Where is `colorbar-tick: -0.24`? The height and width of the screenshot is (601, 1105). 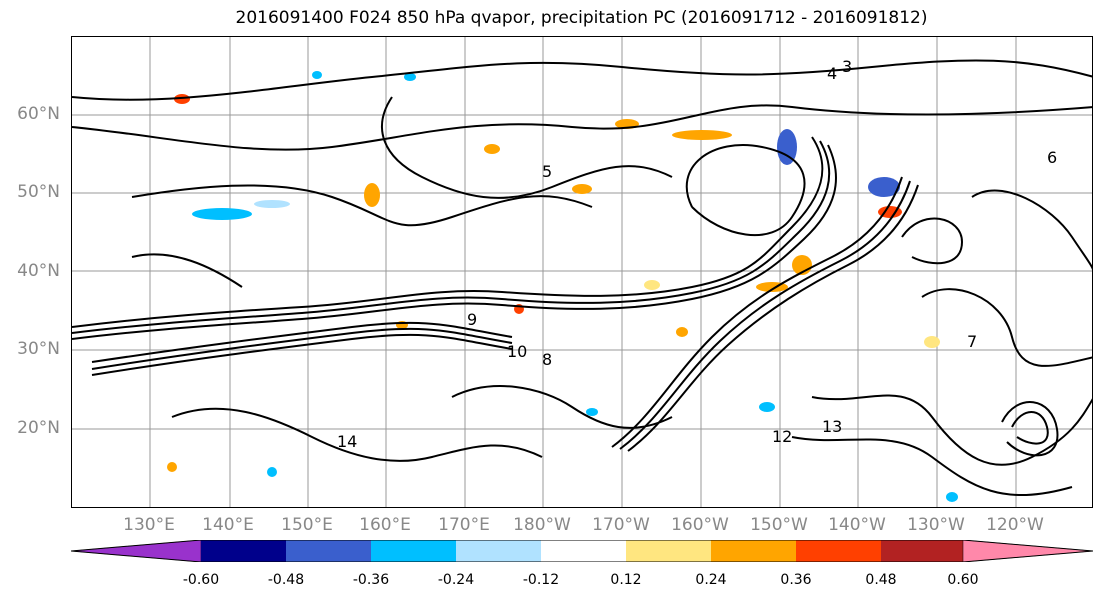
colorbar-tick: -0.24 is located at coordinates (456, 580).